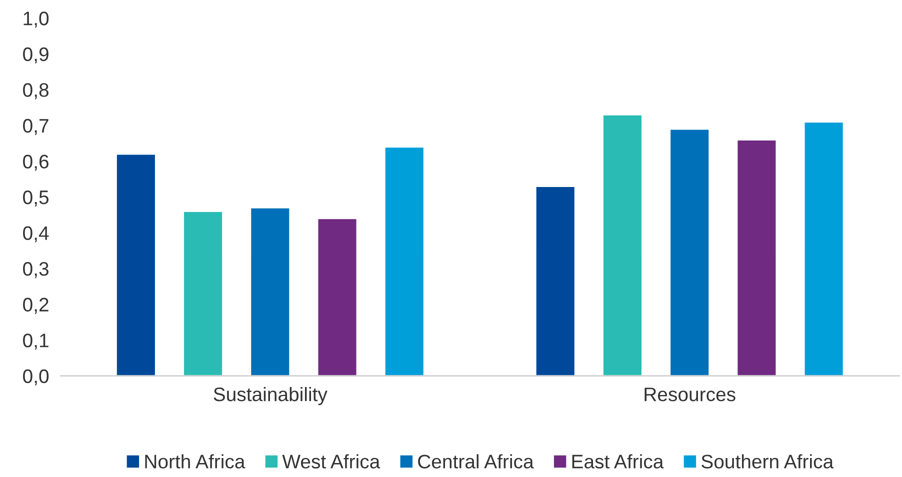  Describe the element at coordinates (36, 20) in the screenshot. I see `y-tick-label: 1,0` at that location.